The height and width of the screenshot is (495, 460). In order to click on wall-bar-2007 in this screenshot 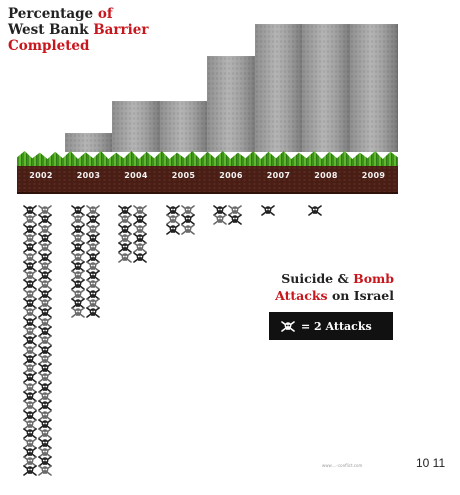, I will do `click(278, 88)`.